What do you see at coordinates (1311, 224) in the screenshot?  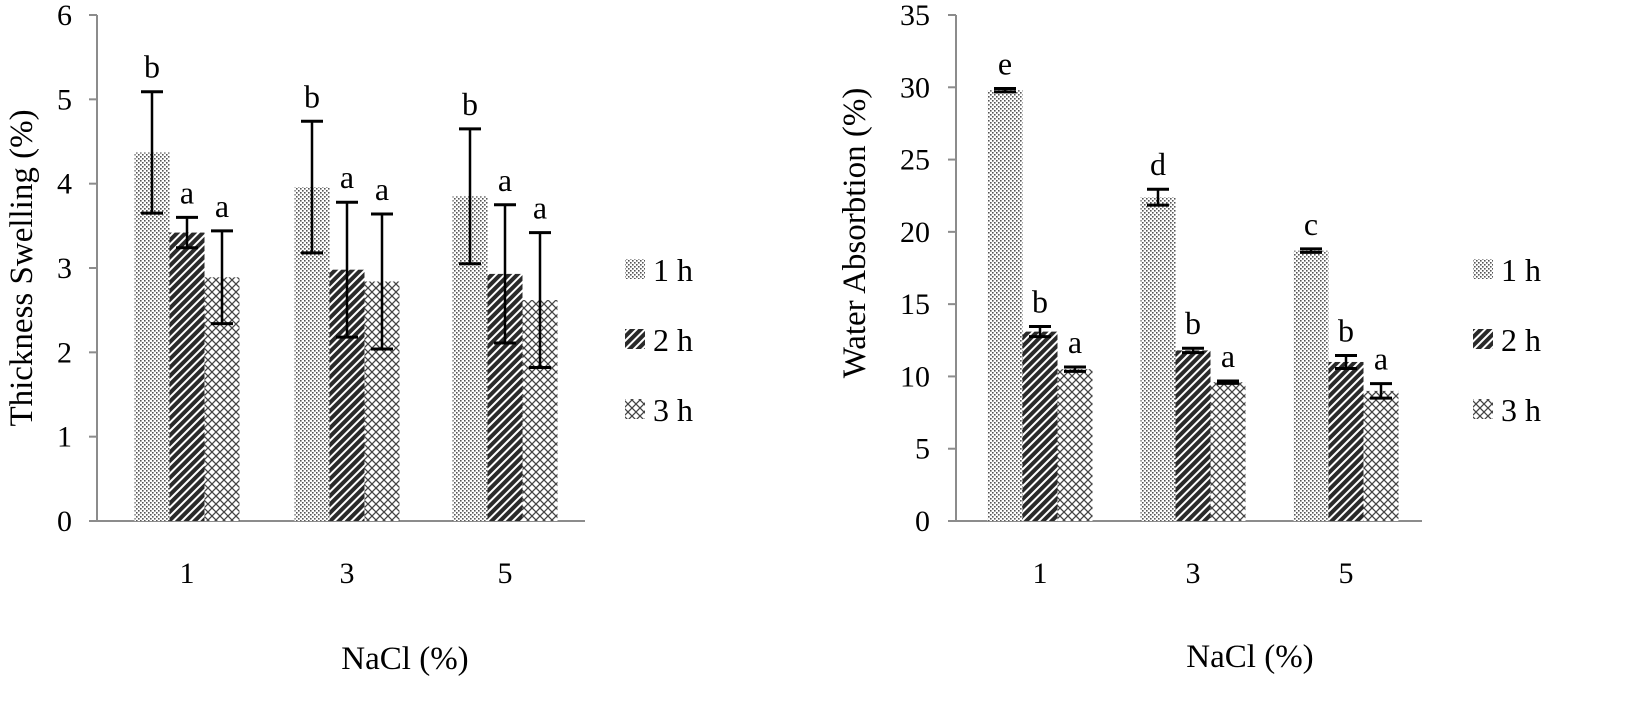 I see `significance-label: c` at bounding box center [1311, 224].